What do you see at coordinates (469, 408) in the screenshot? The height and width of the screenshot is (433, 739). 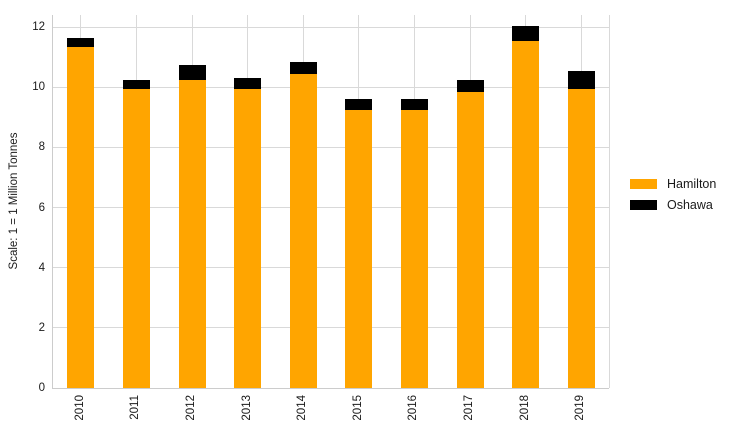 I see `x-tick-label-2017: 2017` at bounding box center [469, 408].